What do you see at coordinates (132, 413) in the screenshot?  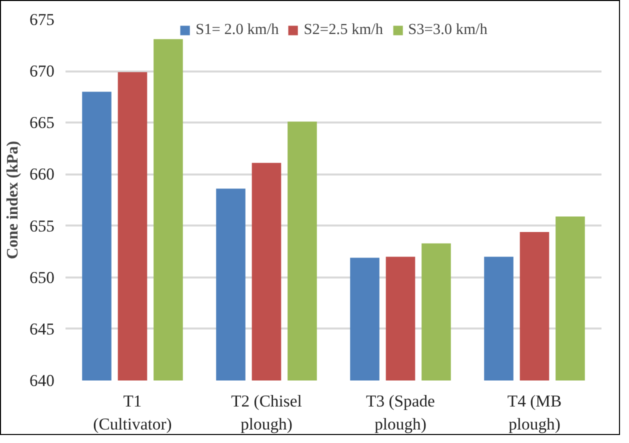 I see `x-tick-label: T1 (Cultivator)` at bounding box center [132, 413].